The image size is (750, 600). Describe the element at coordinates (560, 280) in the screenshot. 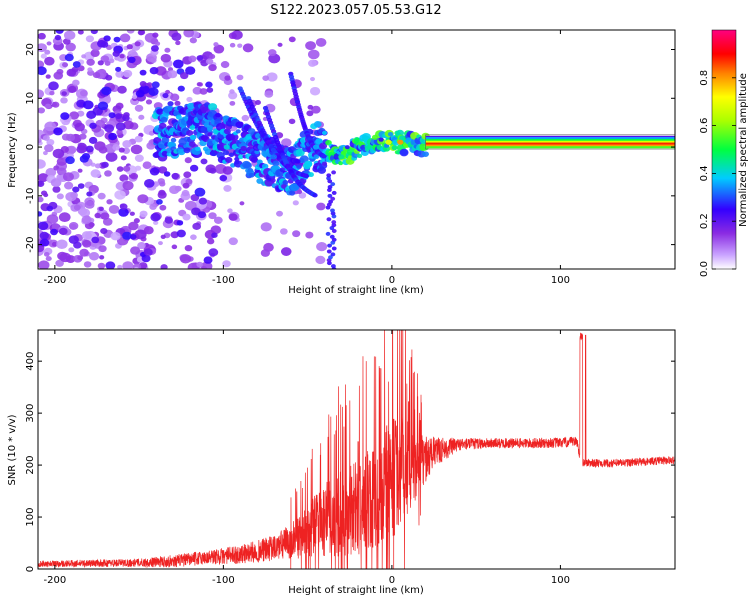

I see `heatmap-x-tick-label: 100` at that location.